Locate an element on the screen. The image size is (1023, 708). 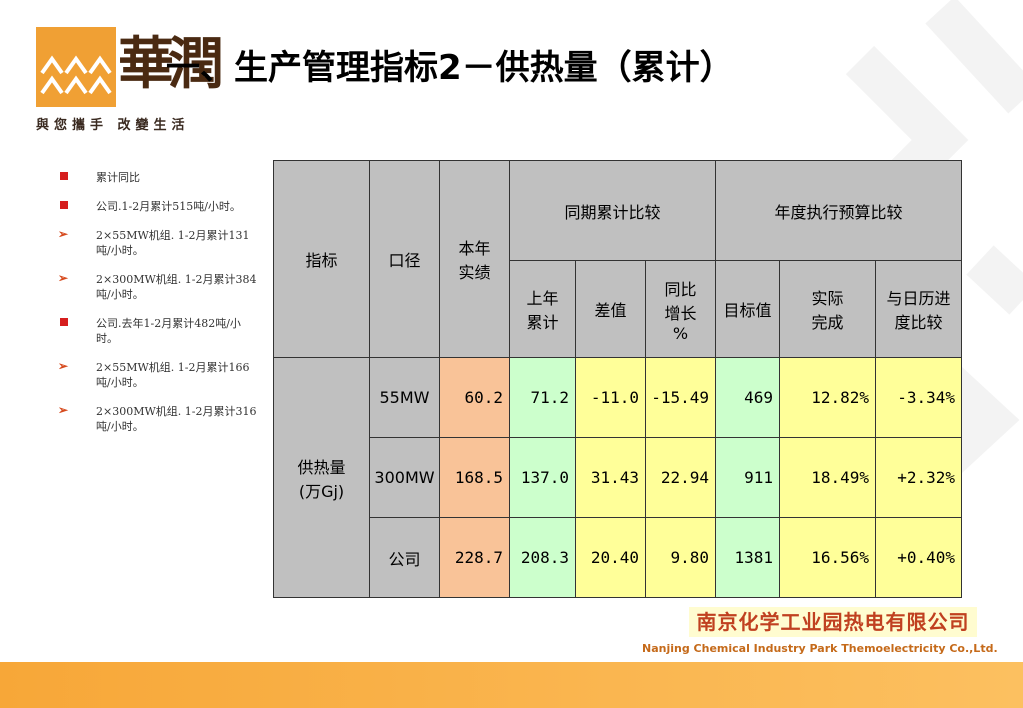
company-logo: 華潤 is located at coordinates (131, 67).